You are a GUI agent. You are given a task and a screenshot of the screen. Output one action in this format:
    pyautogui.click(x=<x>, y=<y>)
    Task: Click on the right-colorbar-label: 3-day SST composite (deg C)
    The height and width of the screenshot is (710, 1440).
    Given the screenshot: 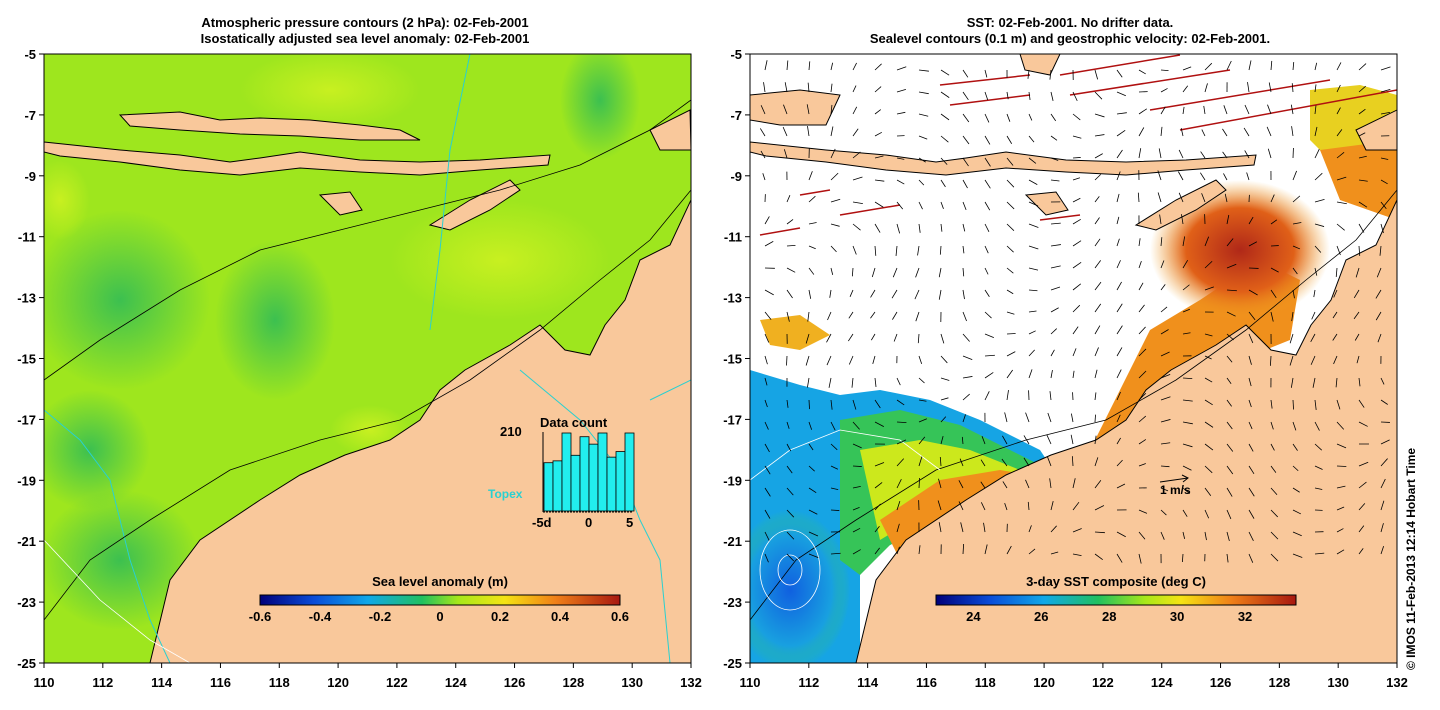 What is the action you would take?
    pyautogui.click(x=1116, y=581)
    